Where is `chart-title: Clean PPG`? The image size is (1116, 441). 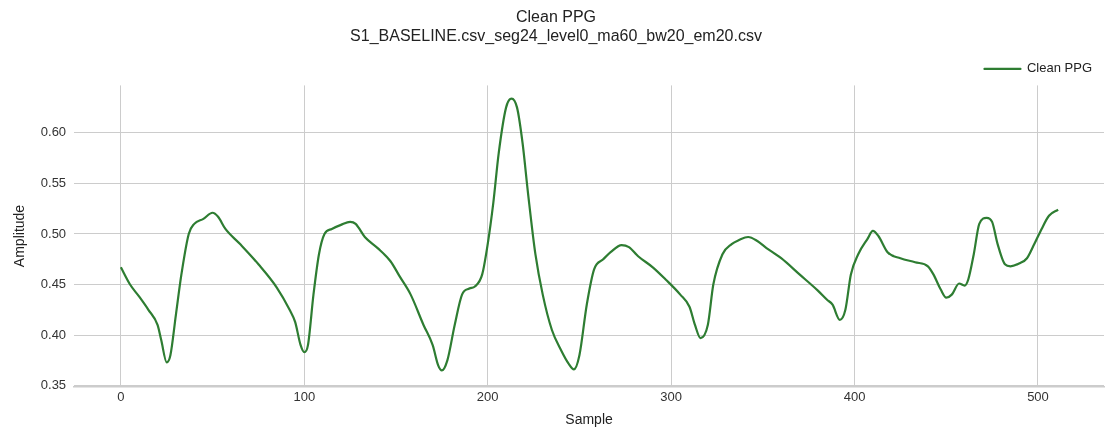 chart-title: Clean PPG is located at coordinates (556, 17).